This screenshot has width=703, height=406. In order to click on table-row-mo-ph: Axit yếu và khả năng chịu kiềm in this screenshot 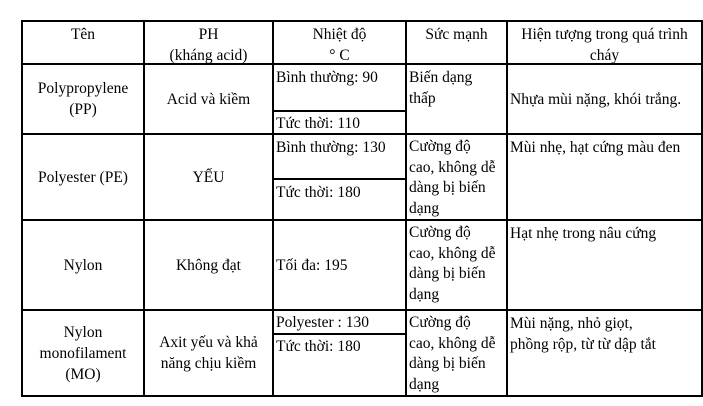, I will do `click(208, 353)`.